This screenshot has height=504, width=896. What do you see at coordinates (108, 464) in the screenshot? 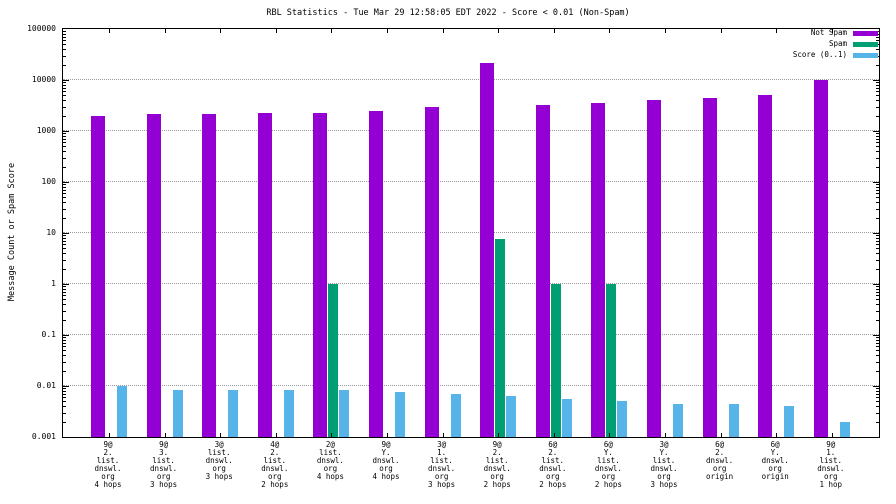
I see `x-category-label: 9@ 2. list. dnswl. org 4 hops` at bounding box center [108, 464].